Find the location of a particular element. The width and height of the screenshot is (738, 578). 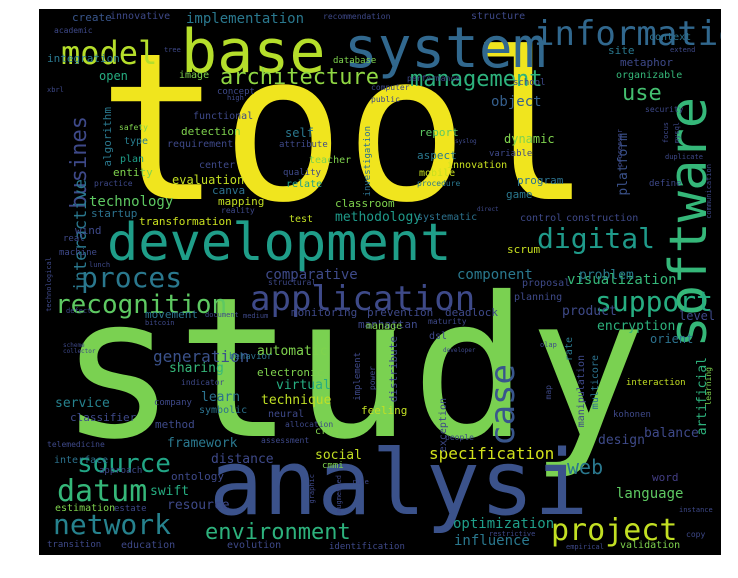

word-product: product is located at coordinates (589, 311).